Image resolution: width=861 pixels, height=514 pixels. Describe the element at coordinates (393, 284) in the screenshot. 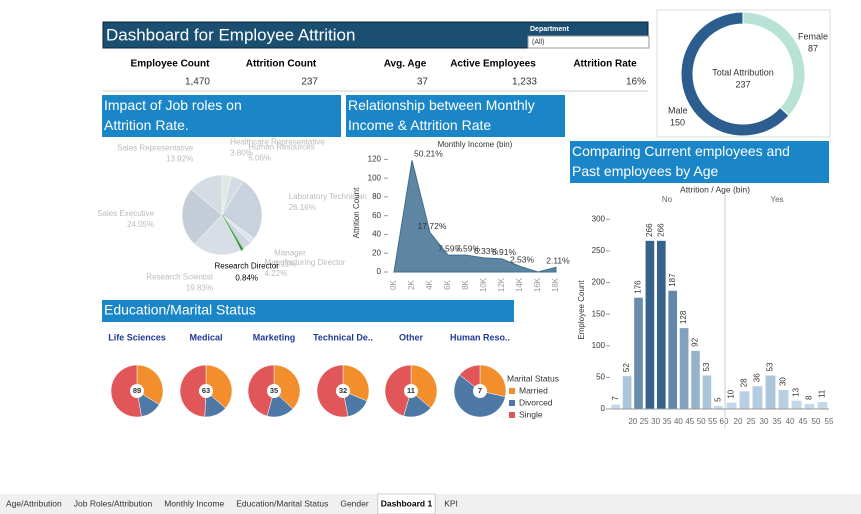

I see `x-tick-label: 0K` at that location.